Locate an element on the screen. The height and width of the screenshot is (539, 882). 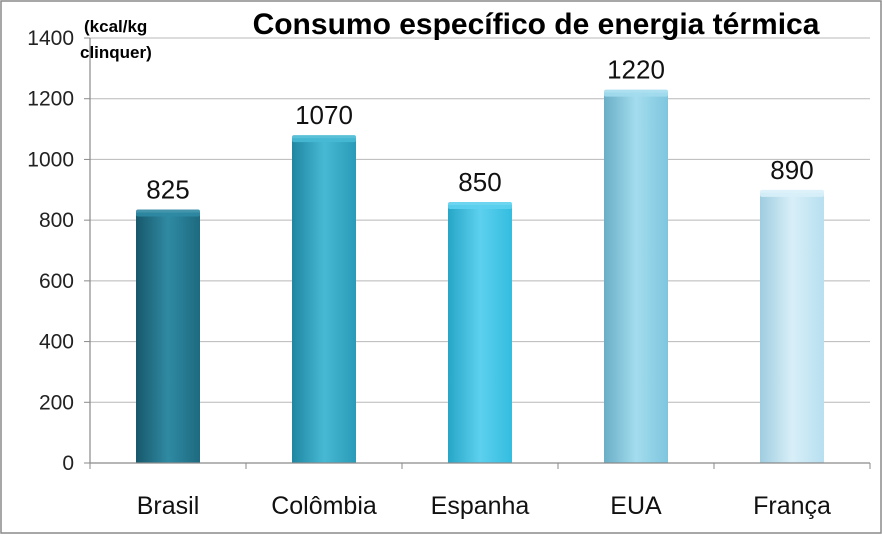
chart-title: Consumo específico de energia térmica is located at coordinates (536, 24).